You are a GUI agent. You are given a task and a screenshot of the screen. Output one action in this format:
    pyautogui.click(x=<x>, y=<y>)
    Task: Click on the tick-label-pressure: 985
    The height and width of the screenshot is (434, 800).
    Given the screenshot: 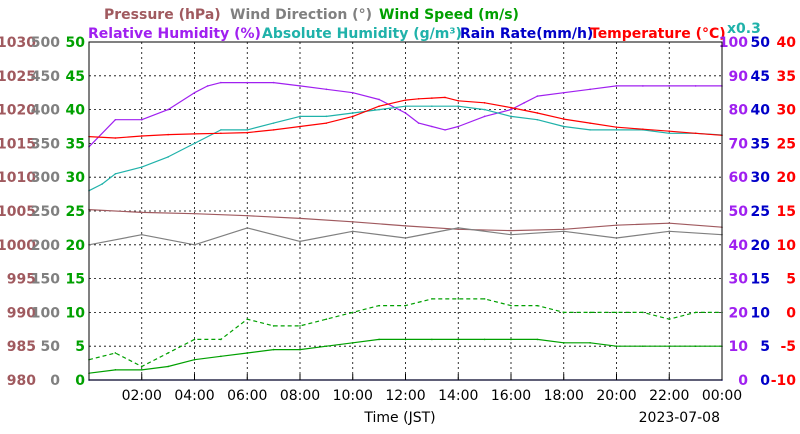 What is the action you would take?
    pyautogui.click(x=21, y=347)
    